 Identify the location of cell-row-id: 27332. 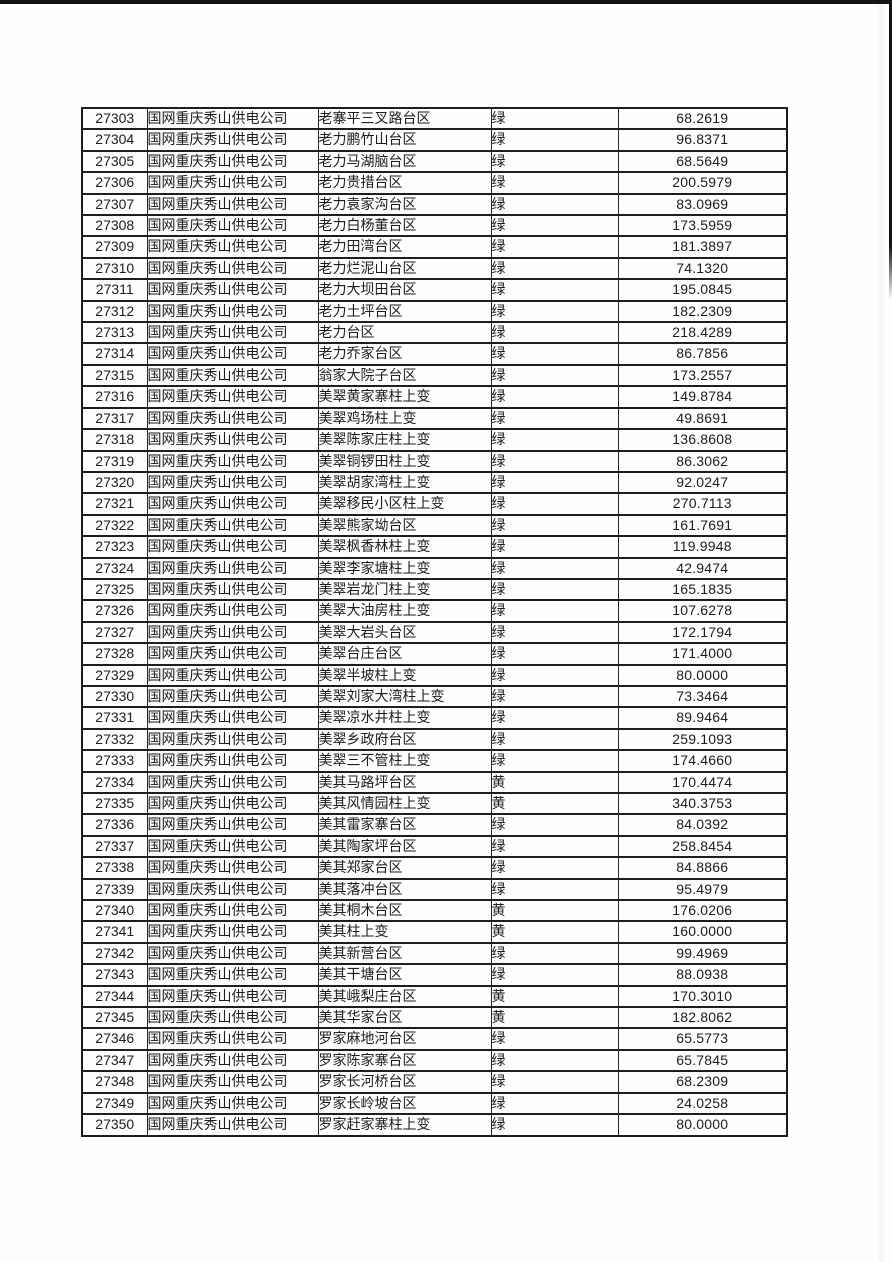
(114, 739).